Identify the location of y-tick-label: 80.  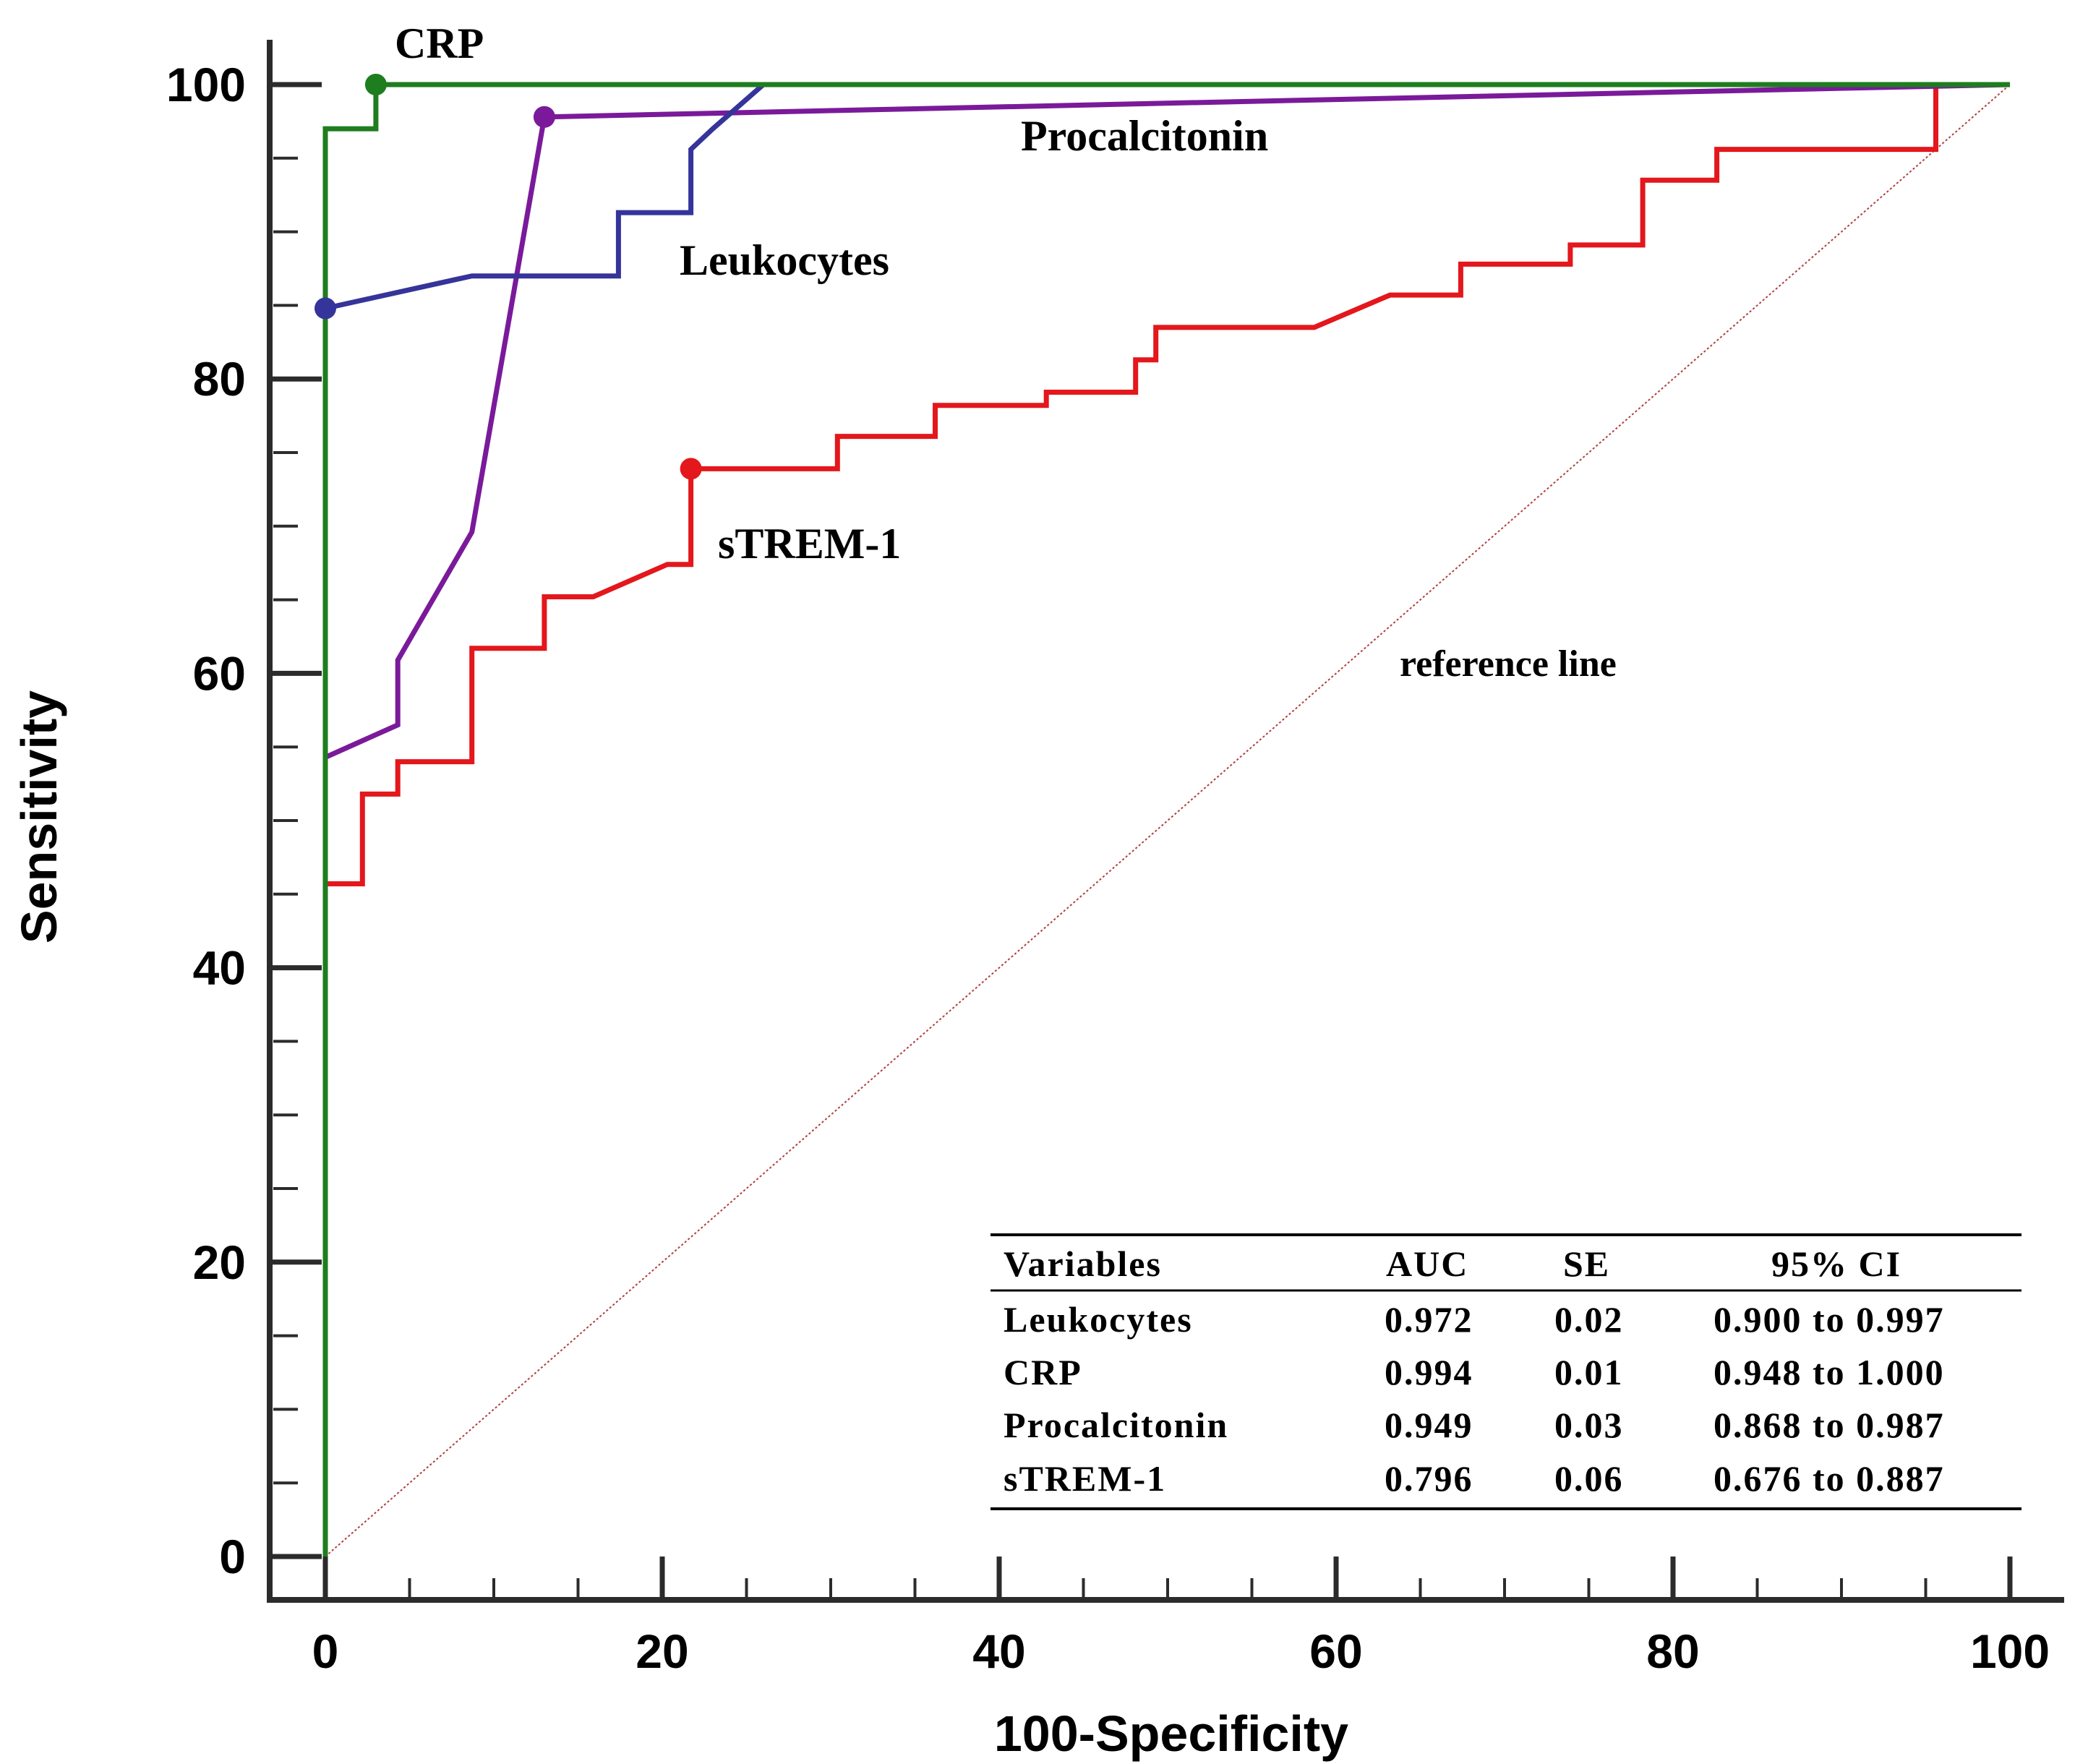
(220, 379).